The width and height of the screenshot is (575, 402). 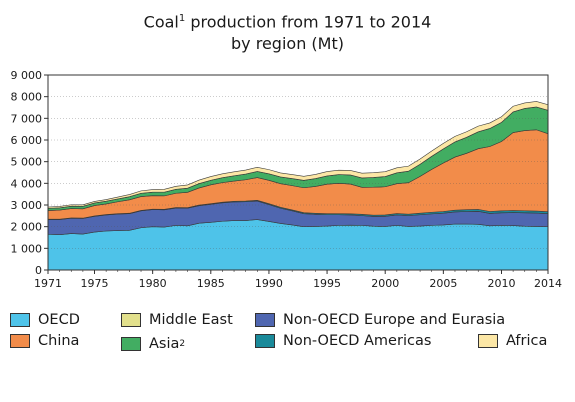 I want to click on legend-item-asia: Asia 2, so click(x=153, y=344).